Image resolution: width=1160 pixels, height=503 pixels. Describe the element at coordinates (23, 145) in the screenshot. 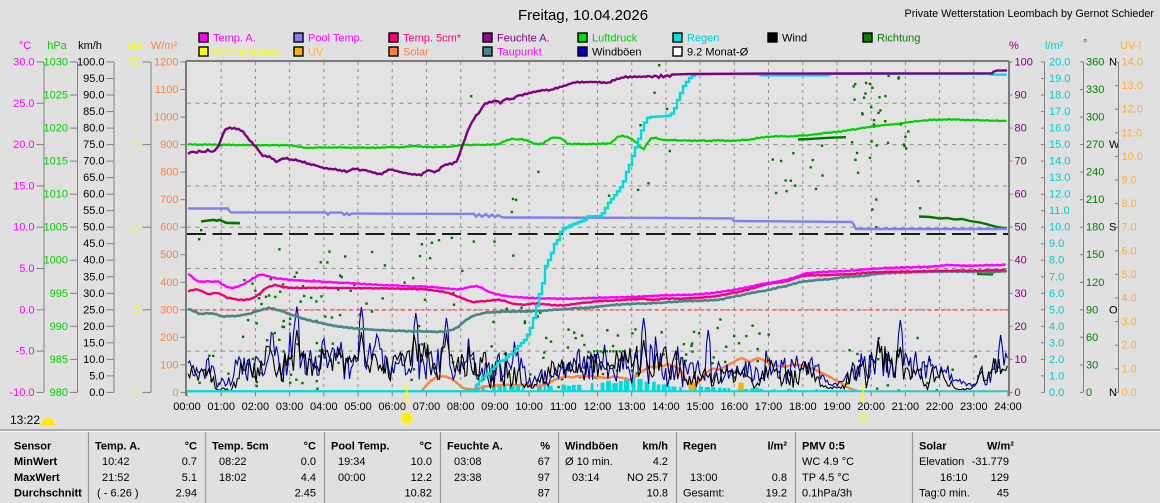

I see `svg-text: 20.0` at that location.